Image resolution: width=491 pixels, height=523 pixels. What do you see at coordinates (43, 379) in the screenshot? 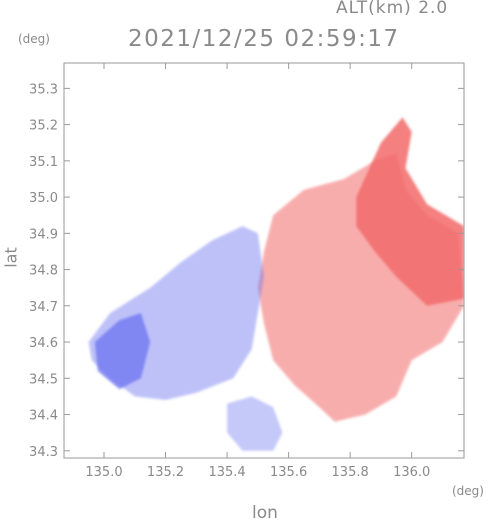
I see `y-tick-label: 34.5` at bounding box center [43, 379].